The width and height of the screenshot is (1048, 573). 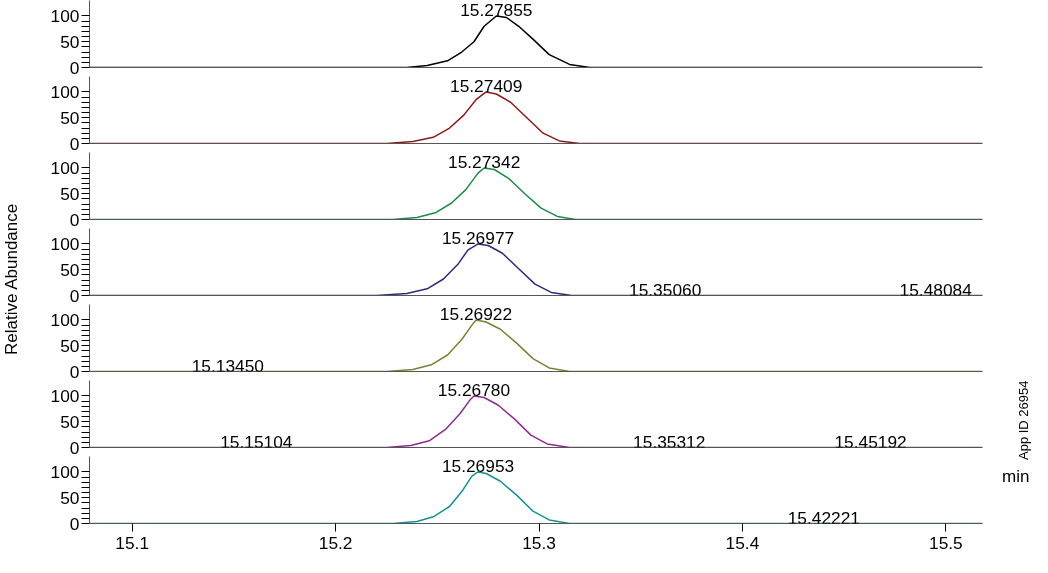 What do you see at coordinates (11, 279) in the screenshot?
I see `y-axis-title: Relative Abundance` at bounding box center [11, 279].